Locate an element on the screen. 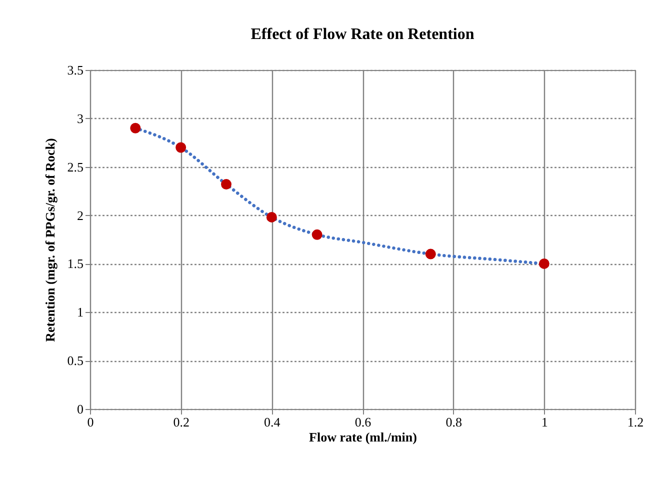 This screenshot has height=479, width=655. x-tick-label: 0.6 is located at coordinates (363, 422).